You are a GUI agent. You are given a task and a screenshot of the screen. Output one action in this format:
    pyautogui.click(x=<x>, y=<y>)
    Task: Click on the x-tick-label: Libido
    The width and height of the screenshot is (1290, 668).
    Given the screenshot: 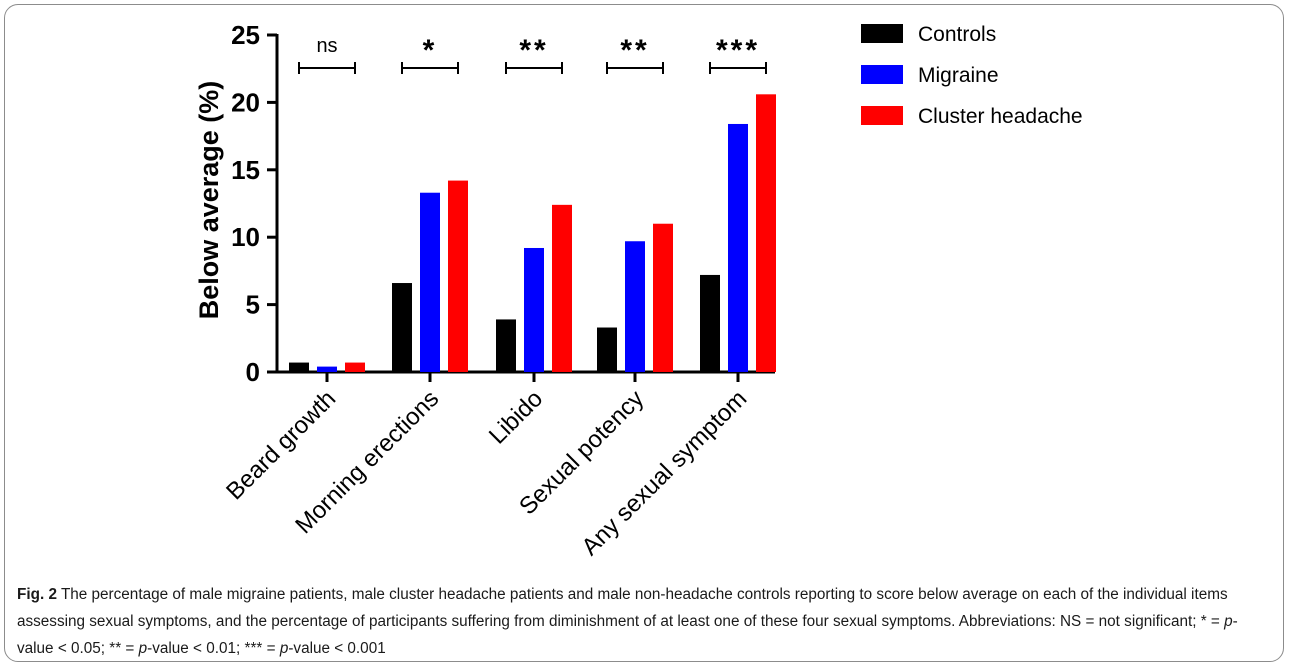 What is the action you would take?
    pyautogui.click(x=516, y=417)
    